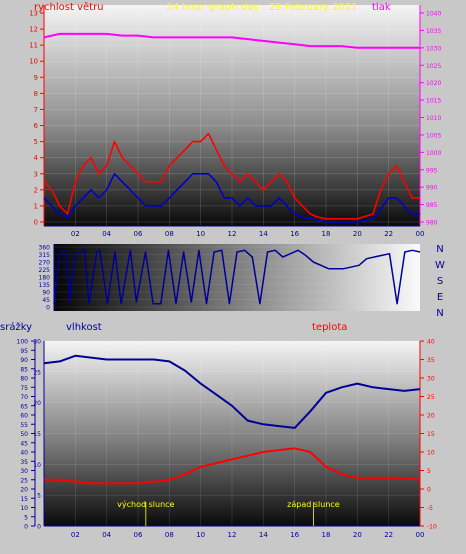  Describe the element at coordinates (420, 535) in the screenshot. I see `humidity-x-tick-label: 00` at that location.